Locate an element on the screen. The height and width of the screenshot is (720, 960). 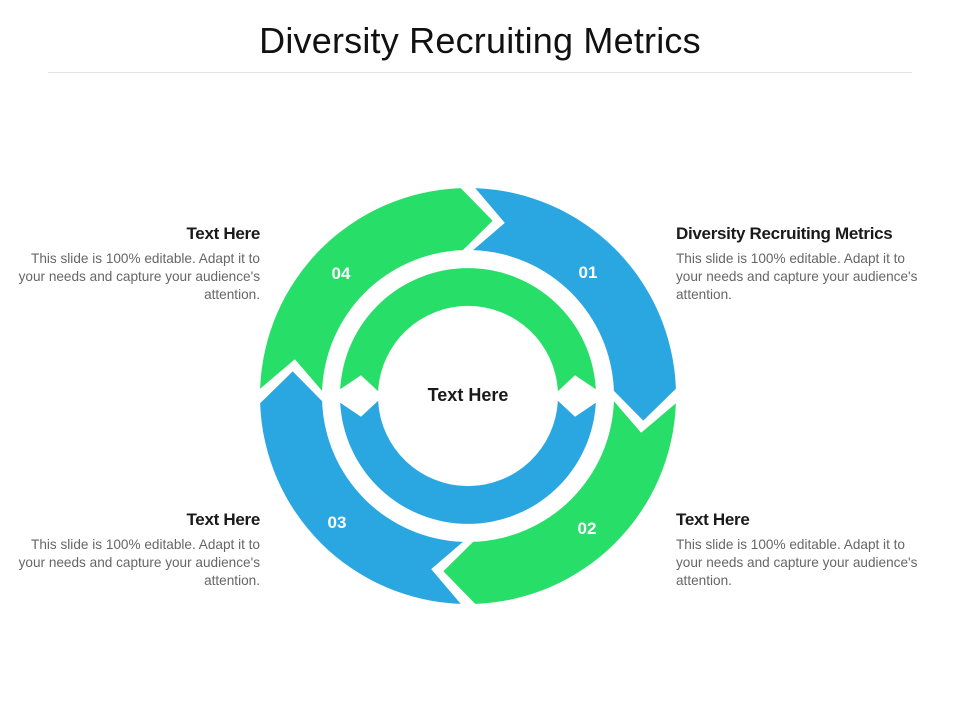
block-heading: Diversity Recruiting Metrics is located at coordinates (784, 233).